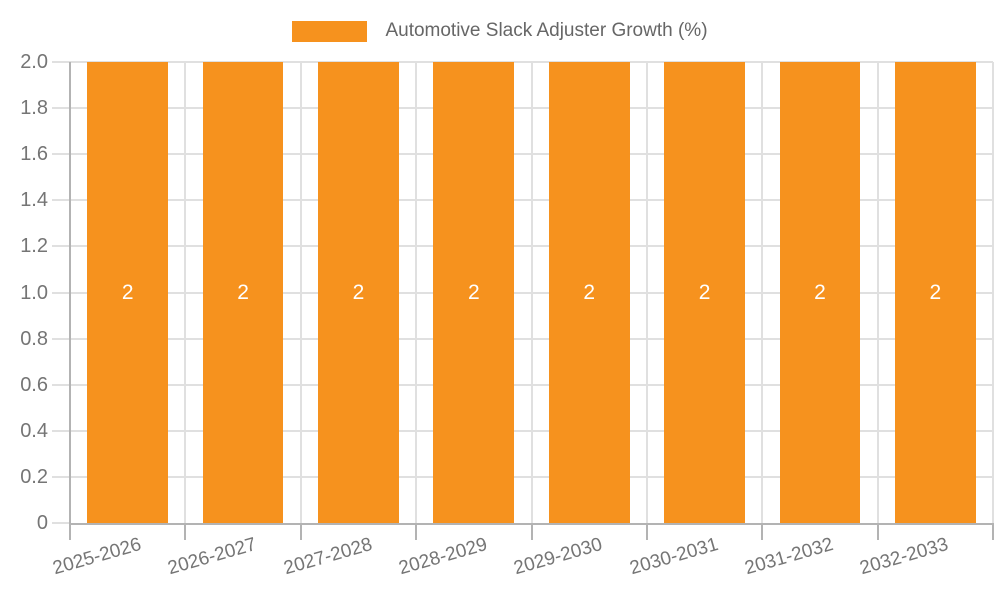 The width and height of the screenshot is (1000, 600). Describe the element at coordinates (34, 62) in the screenshot. I see `y-tick-label: 2.0` at that location.